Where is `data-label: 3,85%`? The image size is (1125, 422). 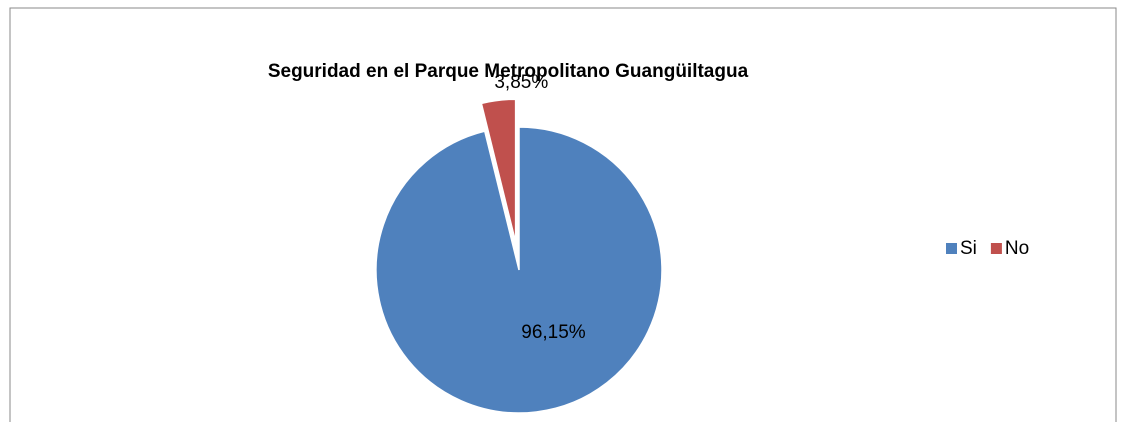 data-label: 3,85% is located at coordinates (521, 82).